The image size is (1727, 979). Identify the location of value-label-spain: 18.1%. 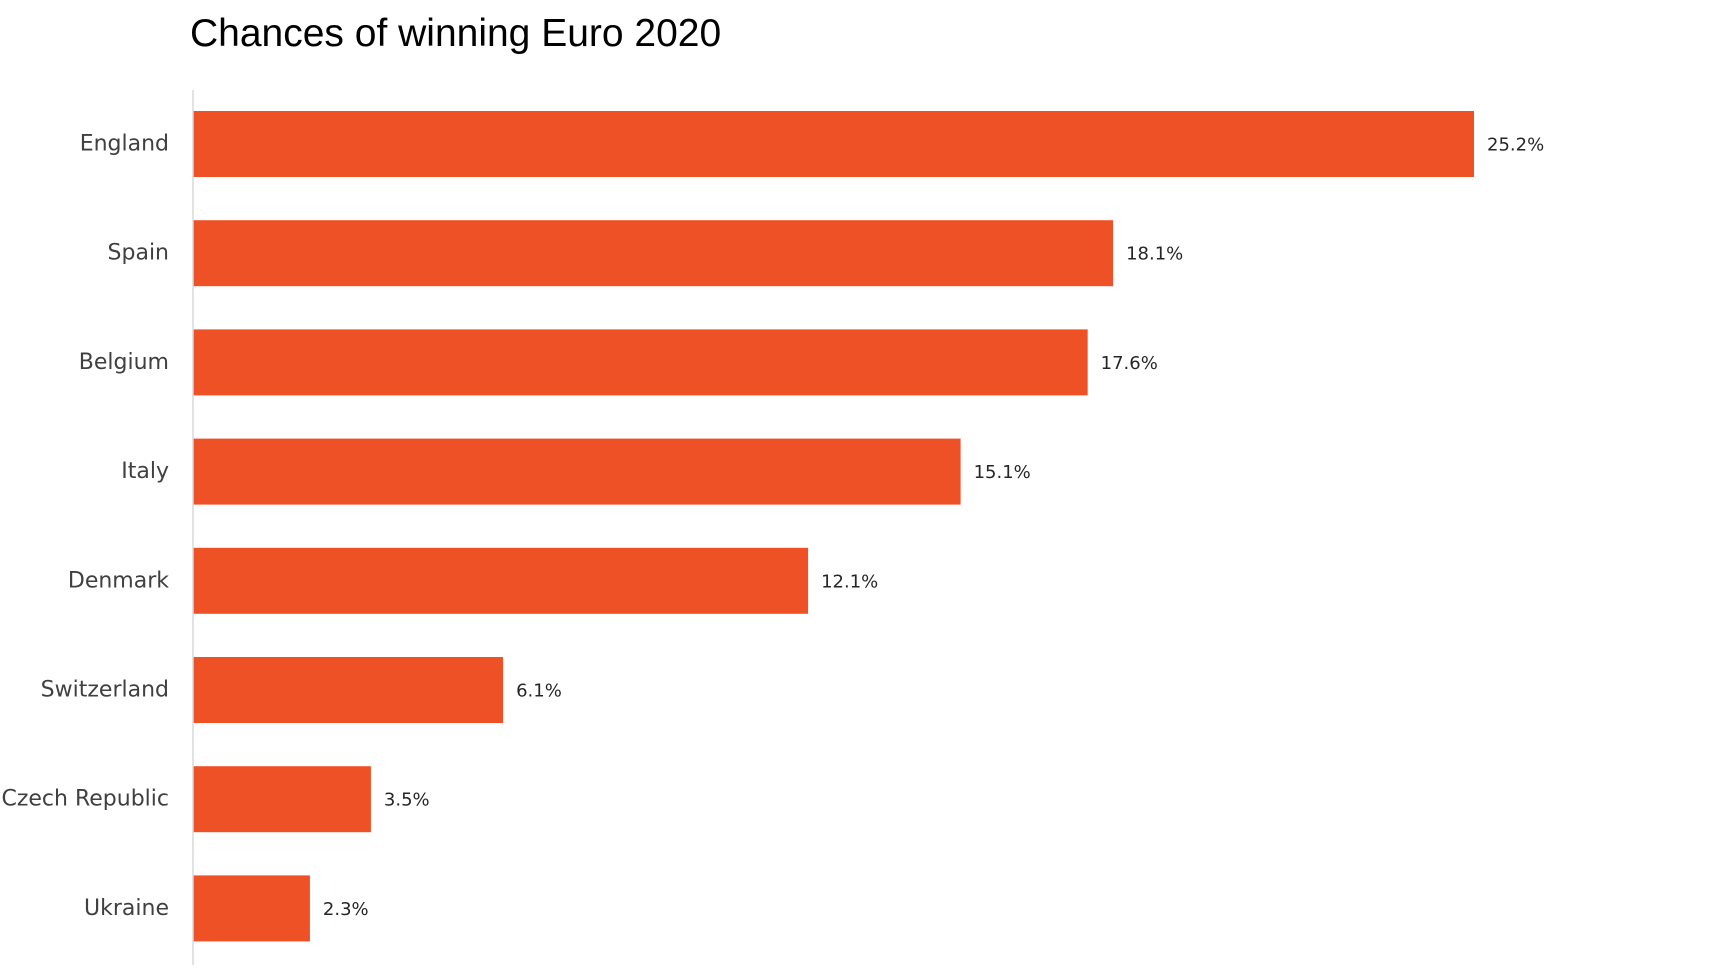
(1154, 254).